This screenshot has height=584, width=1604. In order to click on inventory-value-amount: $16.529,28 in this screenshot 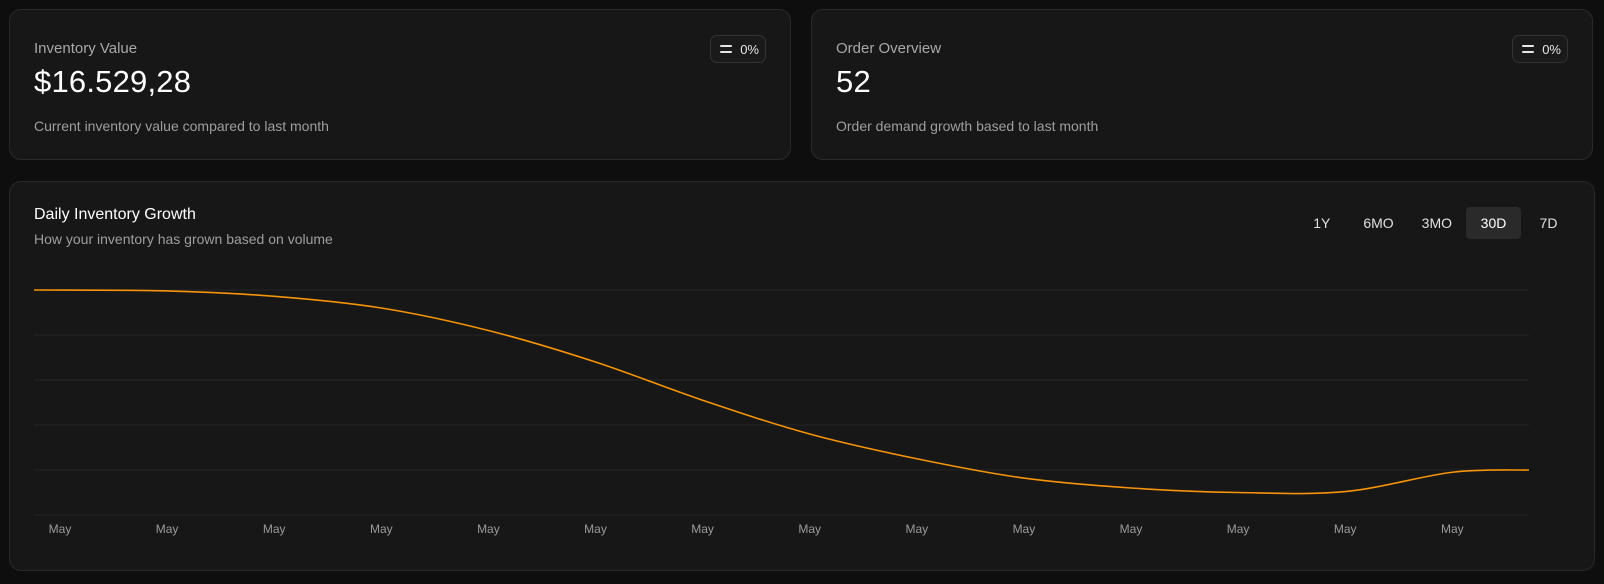, I will do `click(113, 81)`.